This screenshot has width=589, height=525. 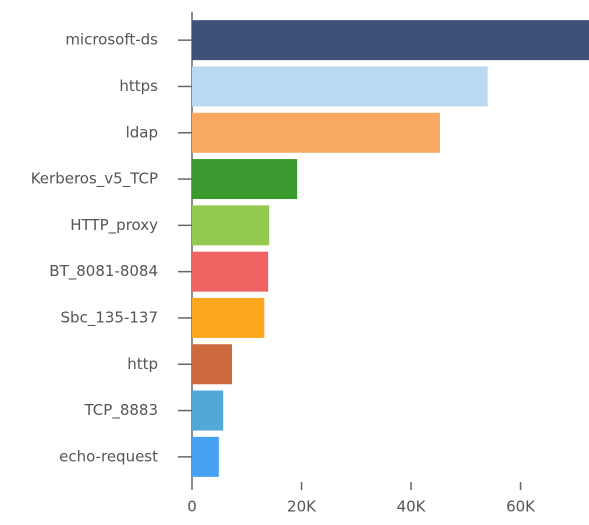 I want to click on y-tick-label: ldap, so click(x=142, y=132).